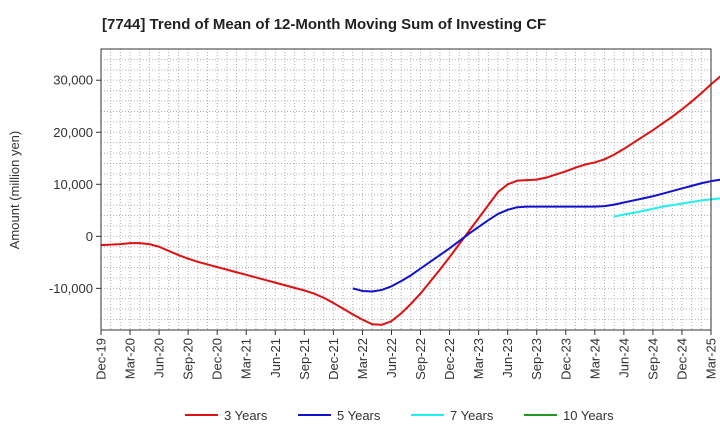 This screenshot has height=440, width=720. What do you see at coordinates (472, 415) in the screenshot?
I see `legend-label: 7 Years` at bounding box center [472, 415].